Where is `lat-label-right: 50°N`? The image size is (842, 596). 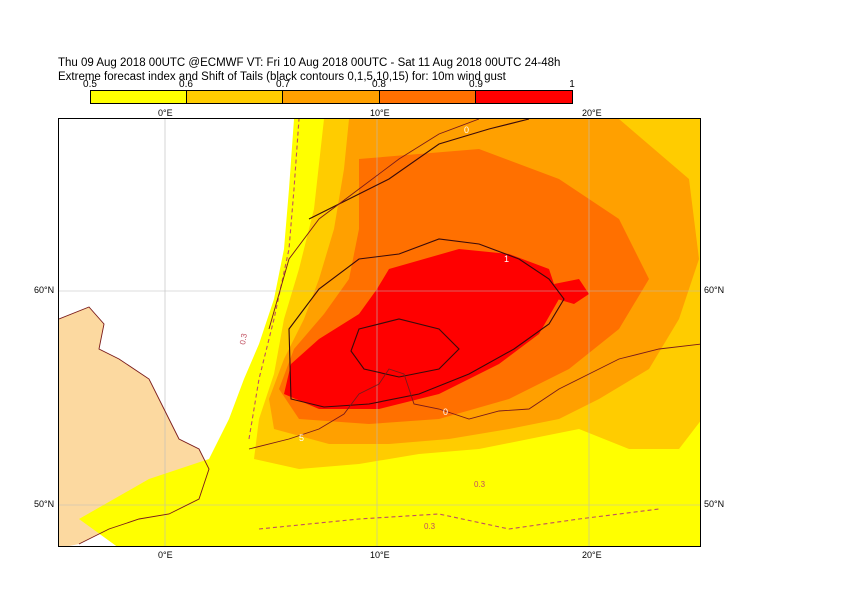
lat-label-right: 50°N is located at coordinates (714, 504).